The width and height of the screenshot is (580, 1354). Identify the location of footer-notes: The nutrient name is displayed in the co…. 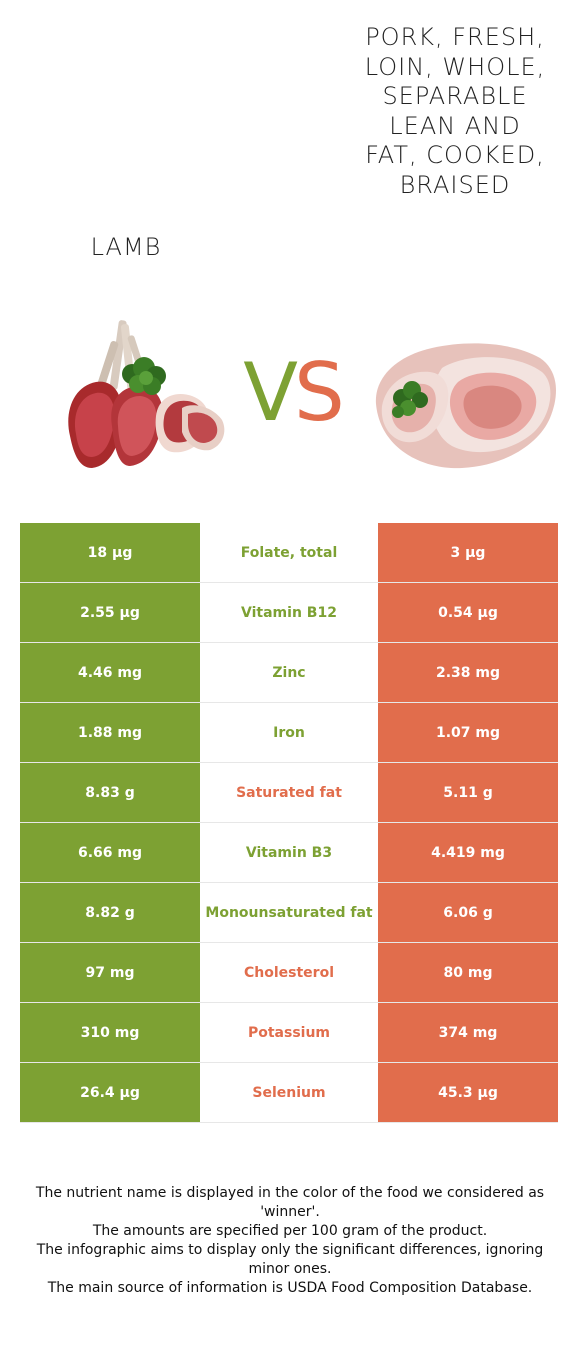
(290, 1241).